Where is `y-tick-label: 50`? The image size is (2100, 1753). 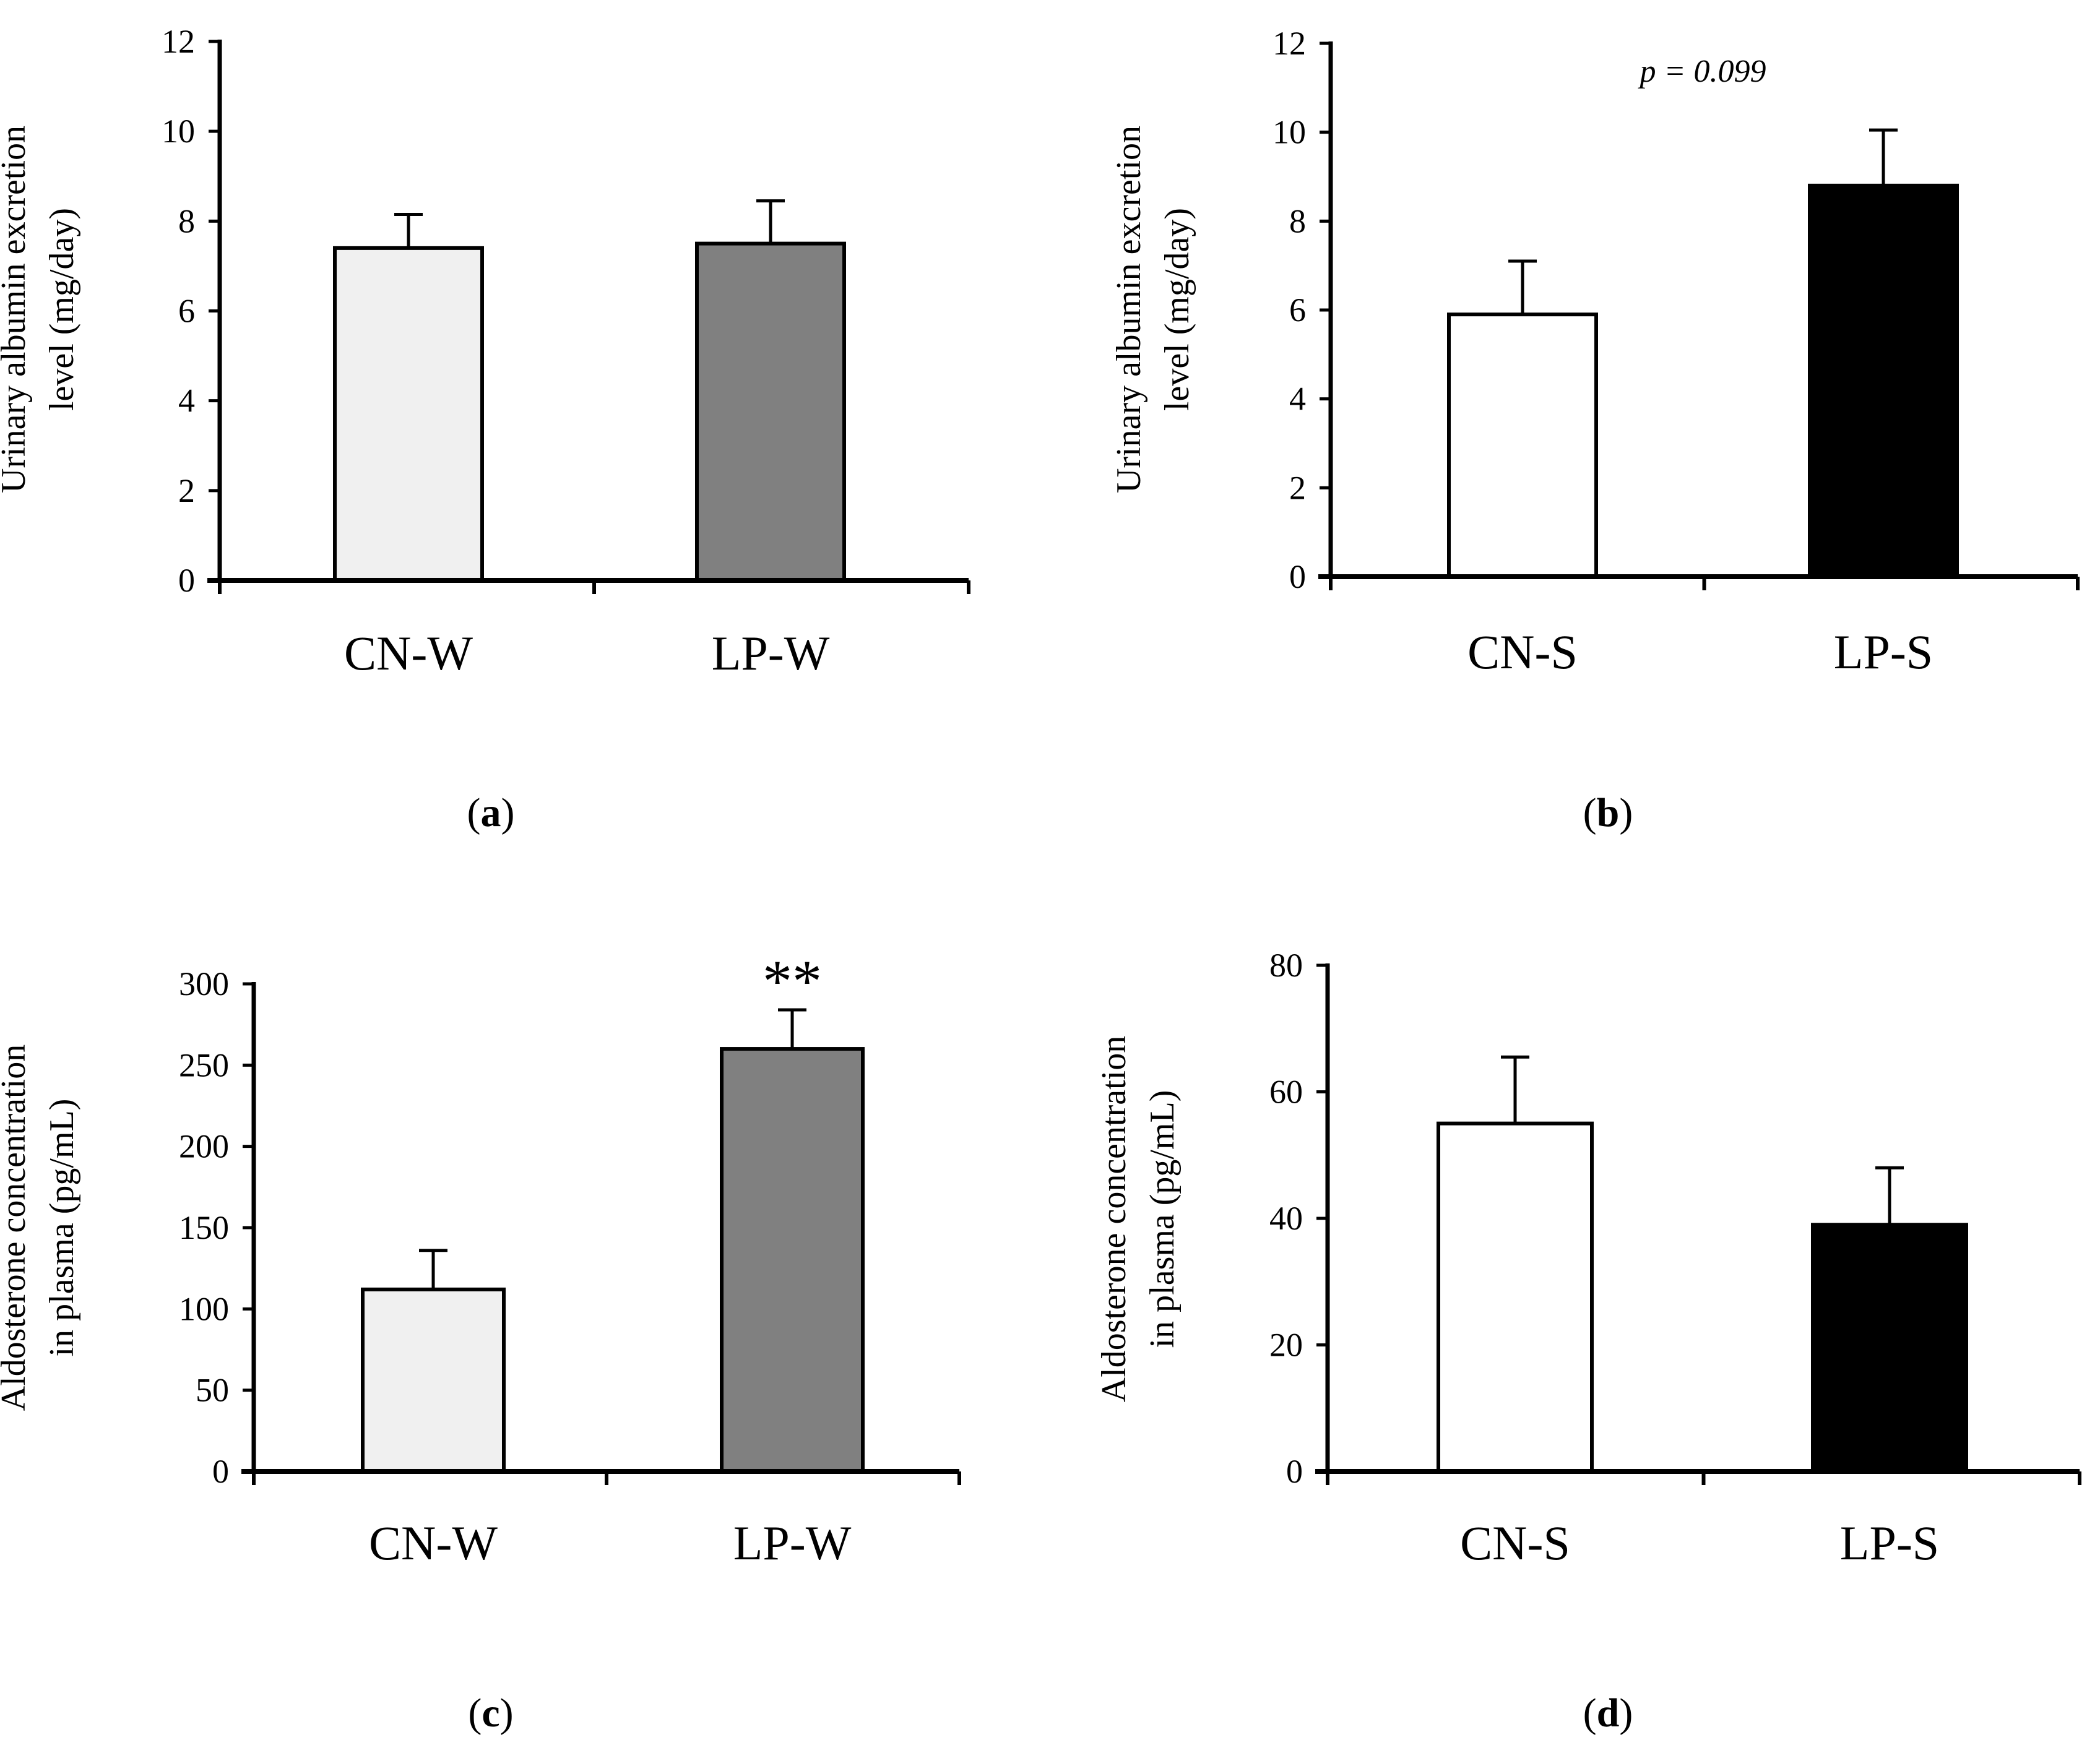 y-tick-label: 50 is located at coordinates (212, 1391).